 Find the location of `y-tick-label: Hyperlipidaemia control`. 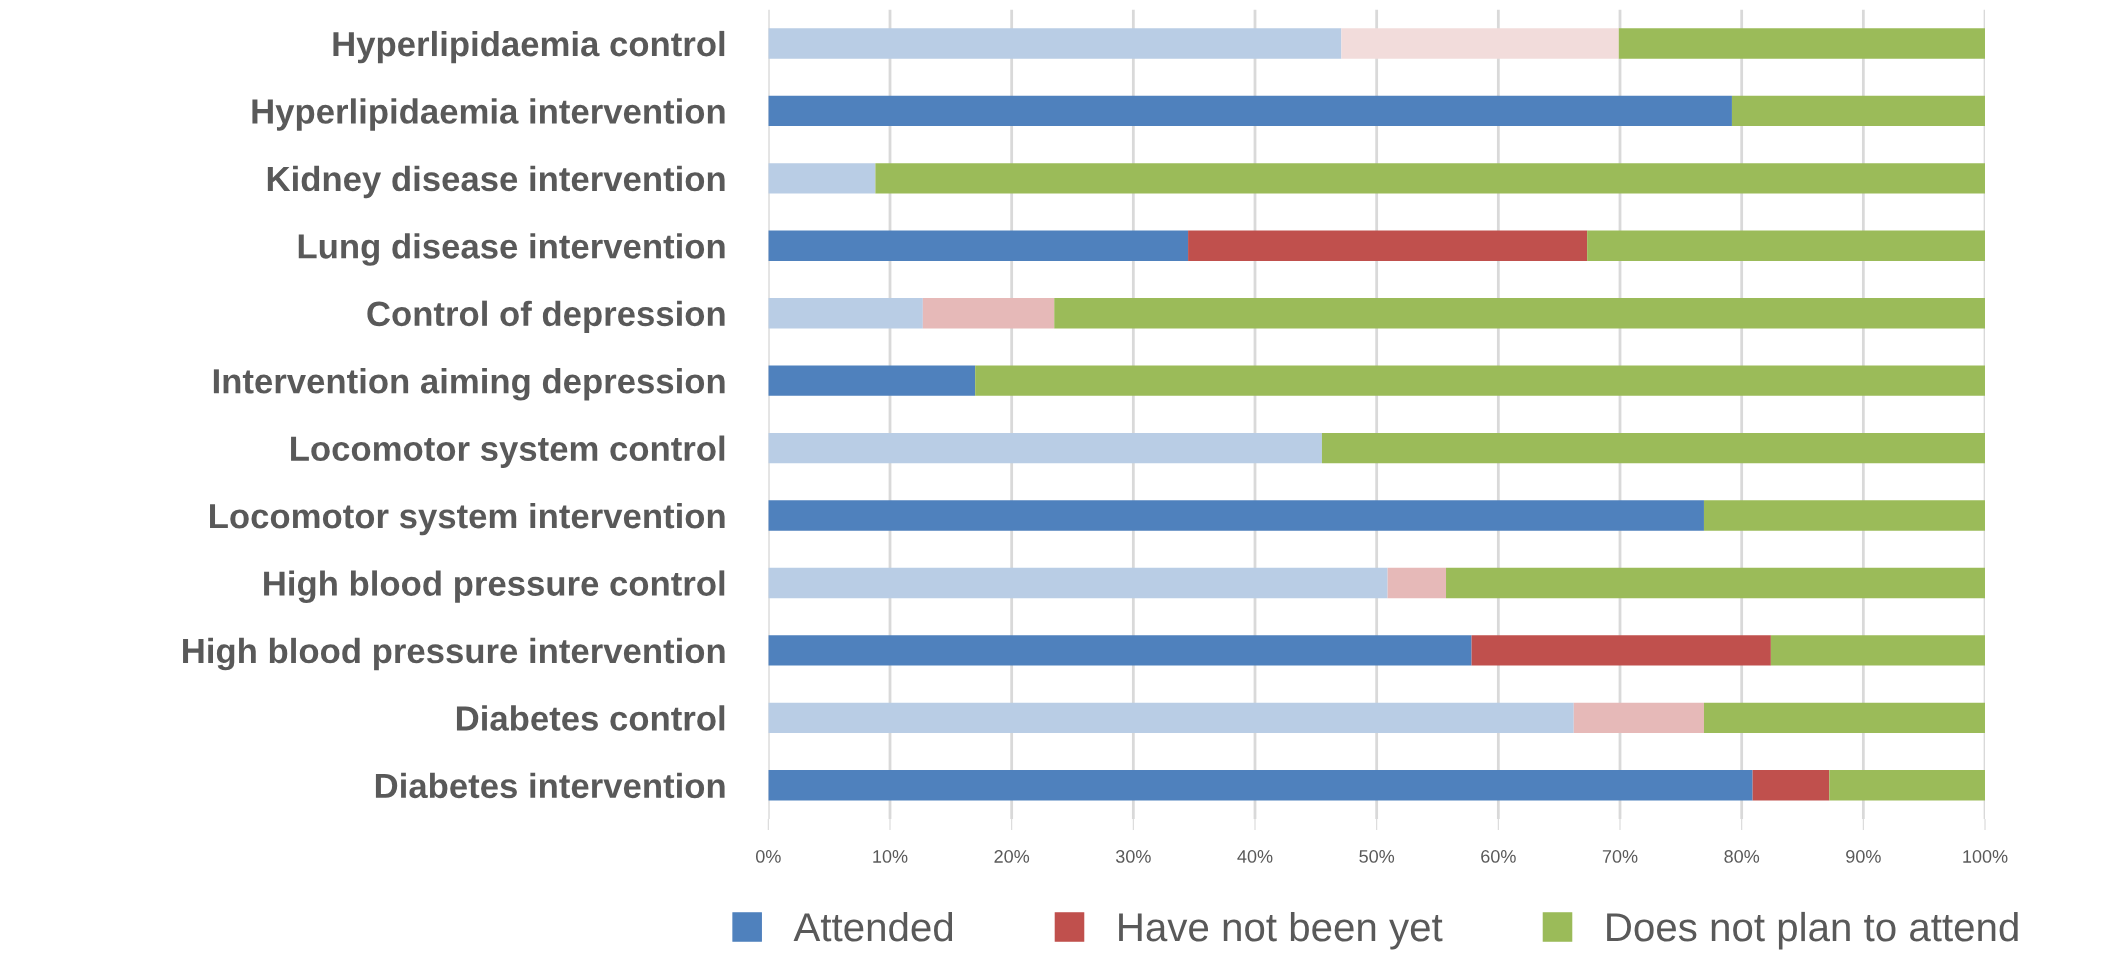

y-tick-label: Hyperlipidaemia control is located at coordinates (529, 47).